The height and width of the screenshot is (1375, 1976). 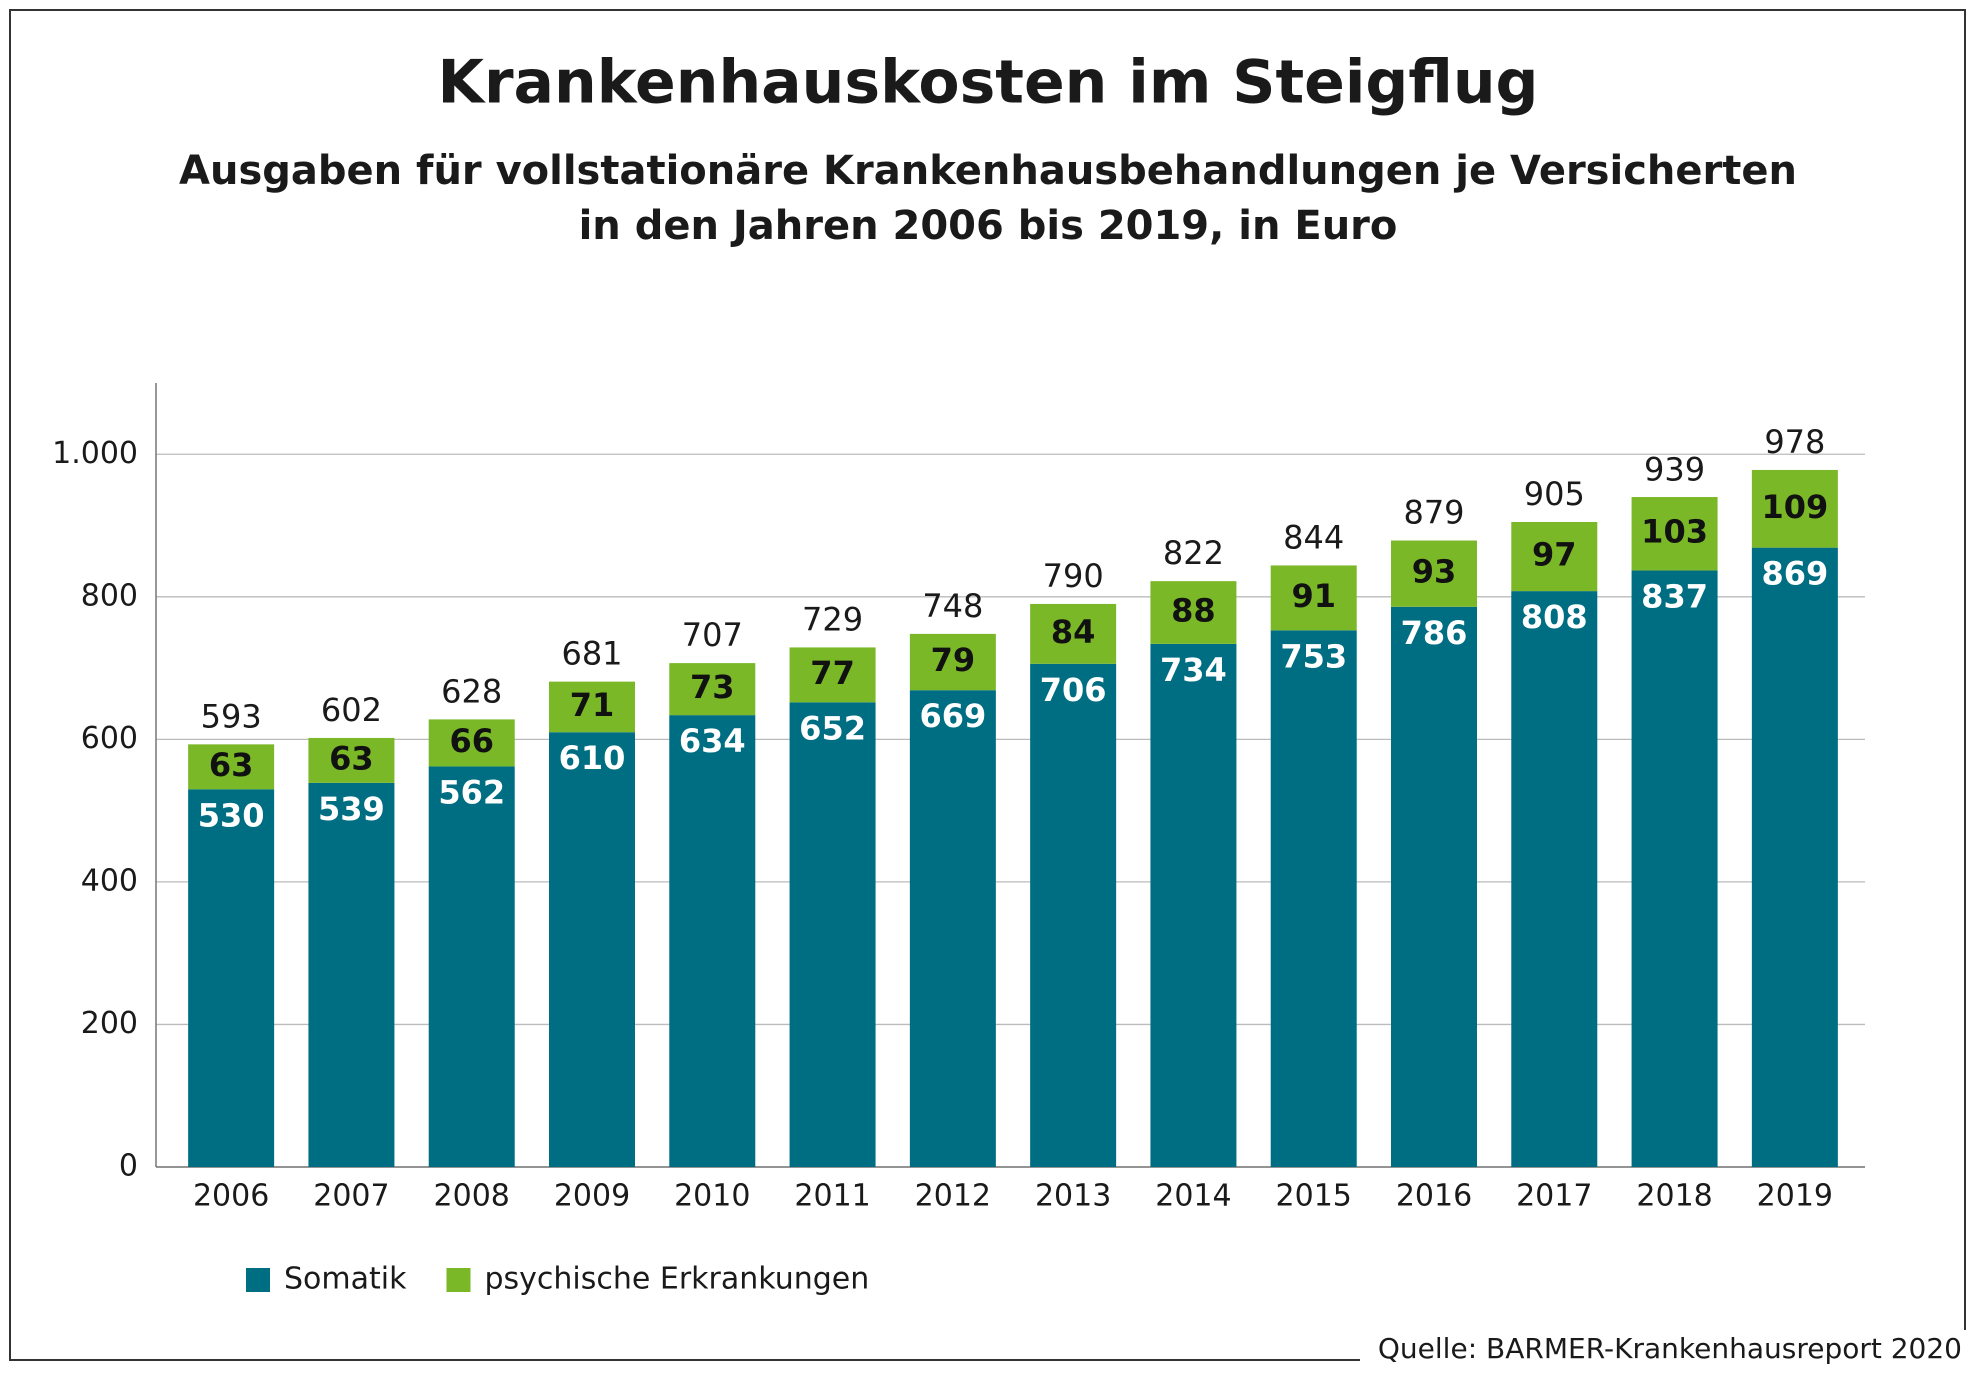 What do you see at coordinates (592, 1196) in the screenshot?
I see `x-tick-label: 2009` at bounding box center [592, 1196].